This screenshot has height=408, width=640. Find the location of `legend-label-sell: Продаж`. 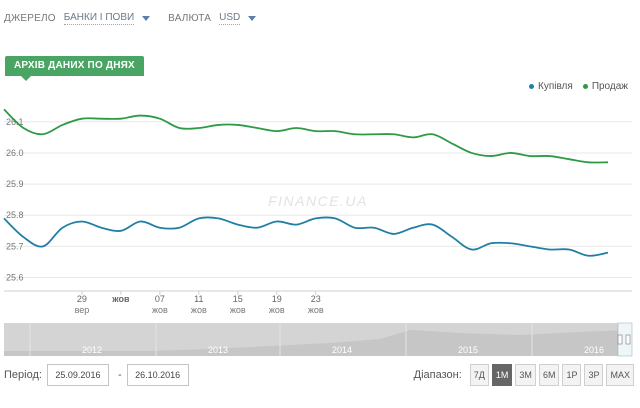

legend-label-sell: Продаж is located at coordinates (609, 86).